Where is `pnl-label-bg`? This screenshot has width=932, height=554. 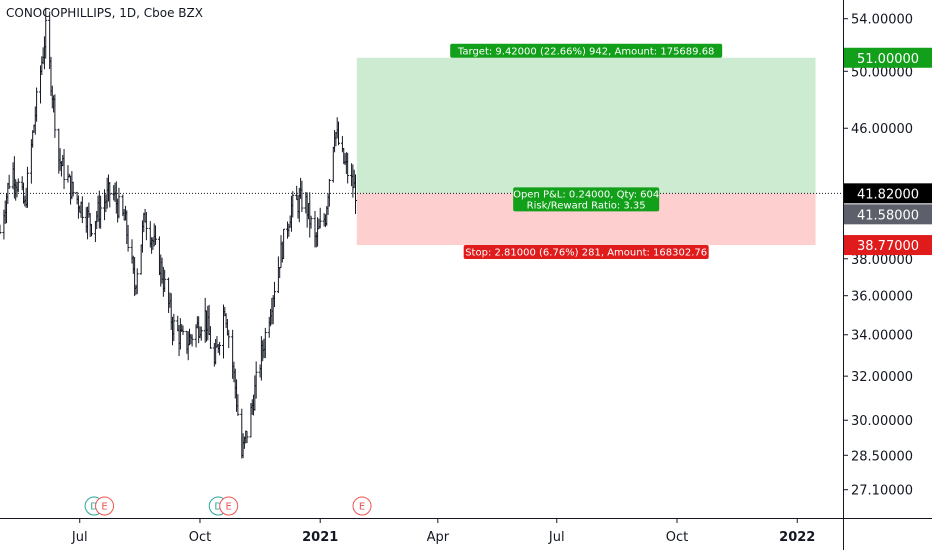
pnl-label-bg is located at coordinates (586, 199).